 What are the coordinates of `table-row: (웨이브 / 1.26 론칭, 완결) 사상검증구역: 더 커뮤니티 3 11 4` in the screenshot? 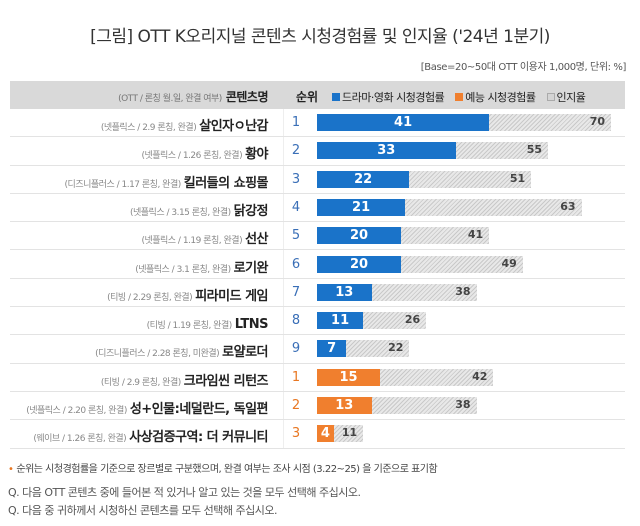 It's located at (317, 434).